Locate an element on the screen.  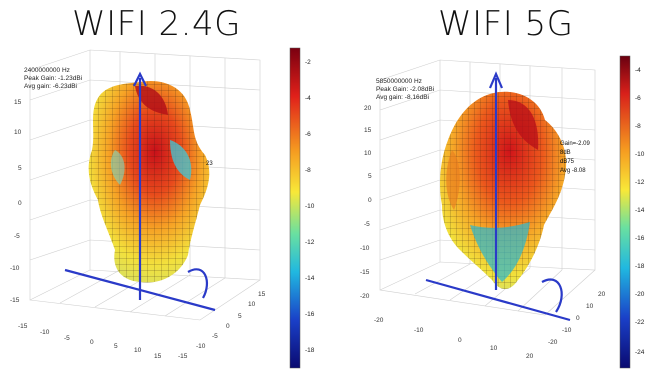
z-axis-ticks: 20 15 10 5 0 -5 -10 -15 -20 is located at coordinates (366, 202).